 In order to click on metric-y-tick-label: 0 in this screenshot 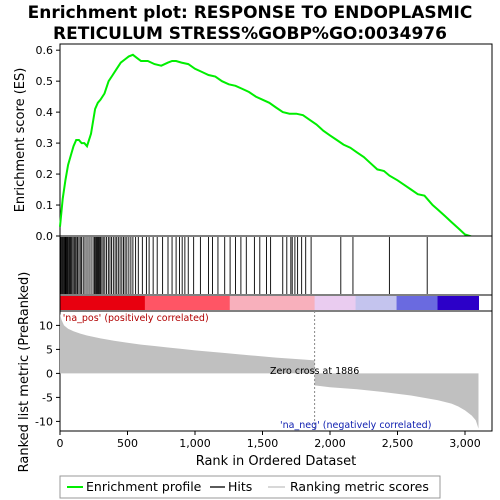, I will do `click(49, 373)`.